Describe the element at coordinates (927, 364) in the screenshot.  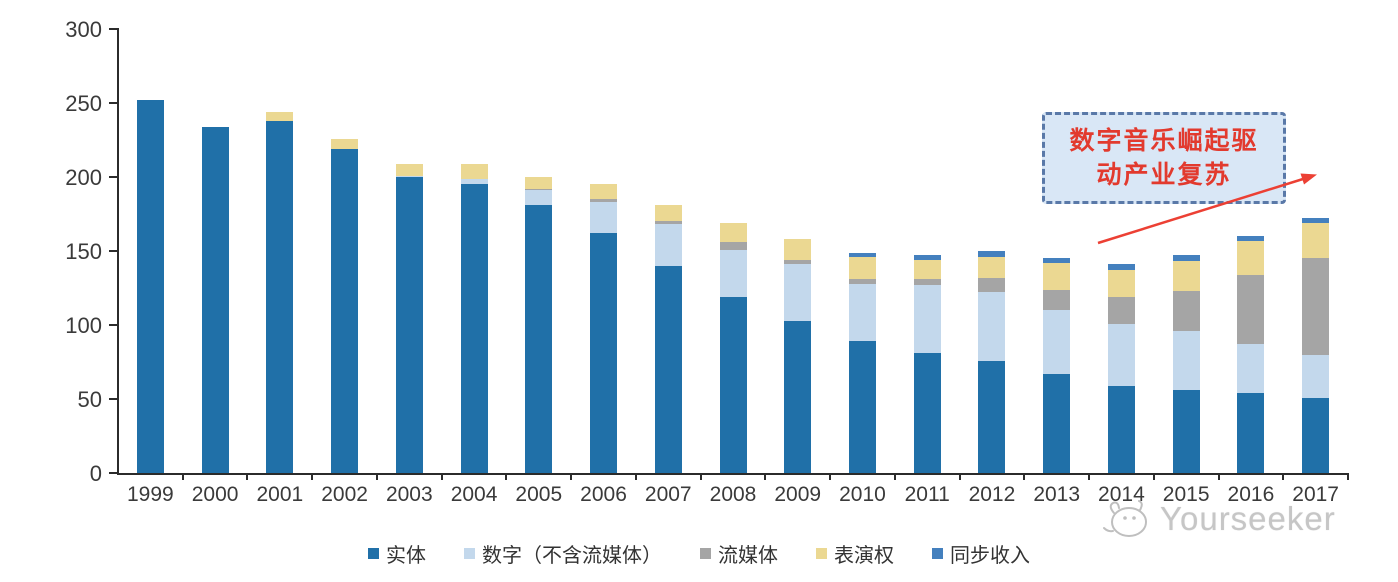
I see `stacked-bar-2011` at that location.